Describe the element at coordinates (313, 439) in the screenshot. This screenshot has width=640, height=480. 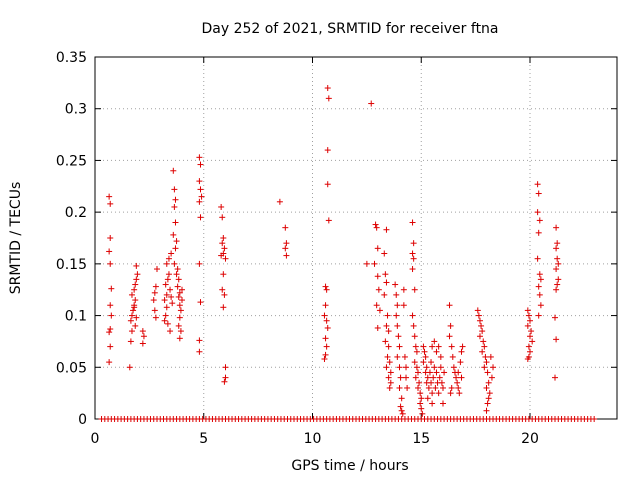
I see `x-tick-label: 10` at that location.